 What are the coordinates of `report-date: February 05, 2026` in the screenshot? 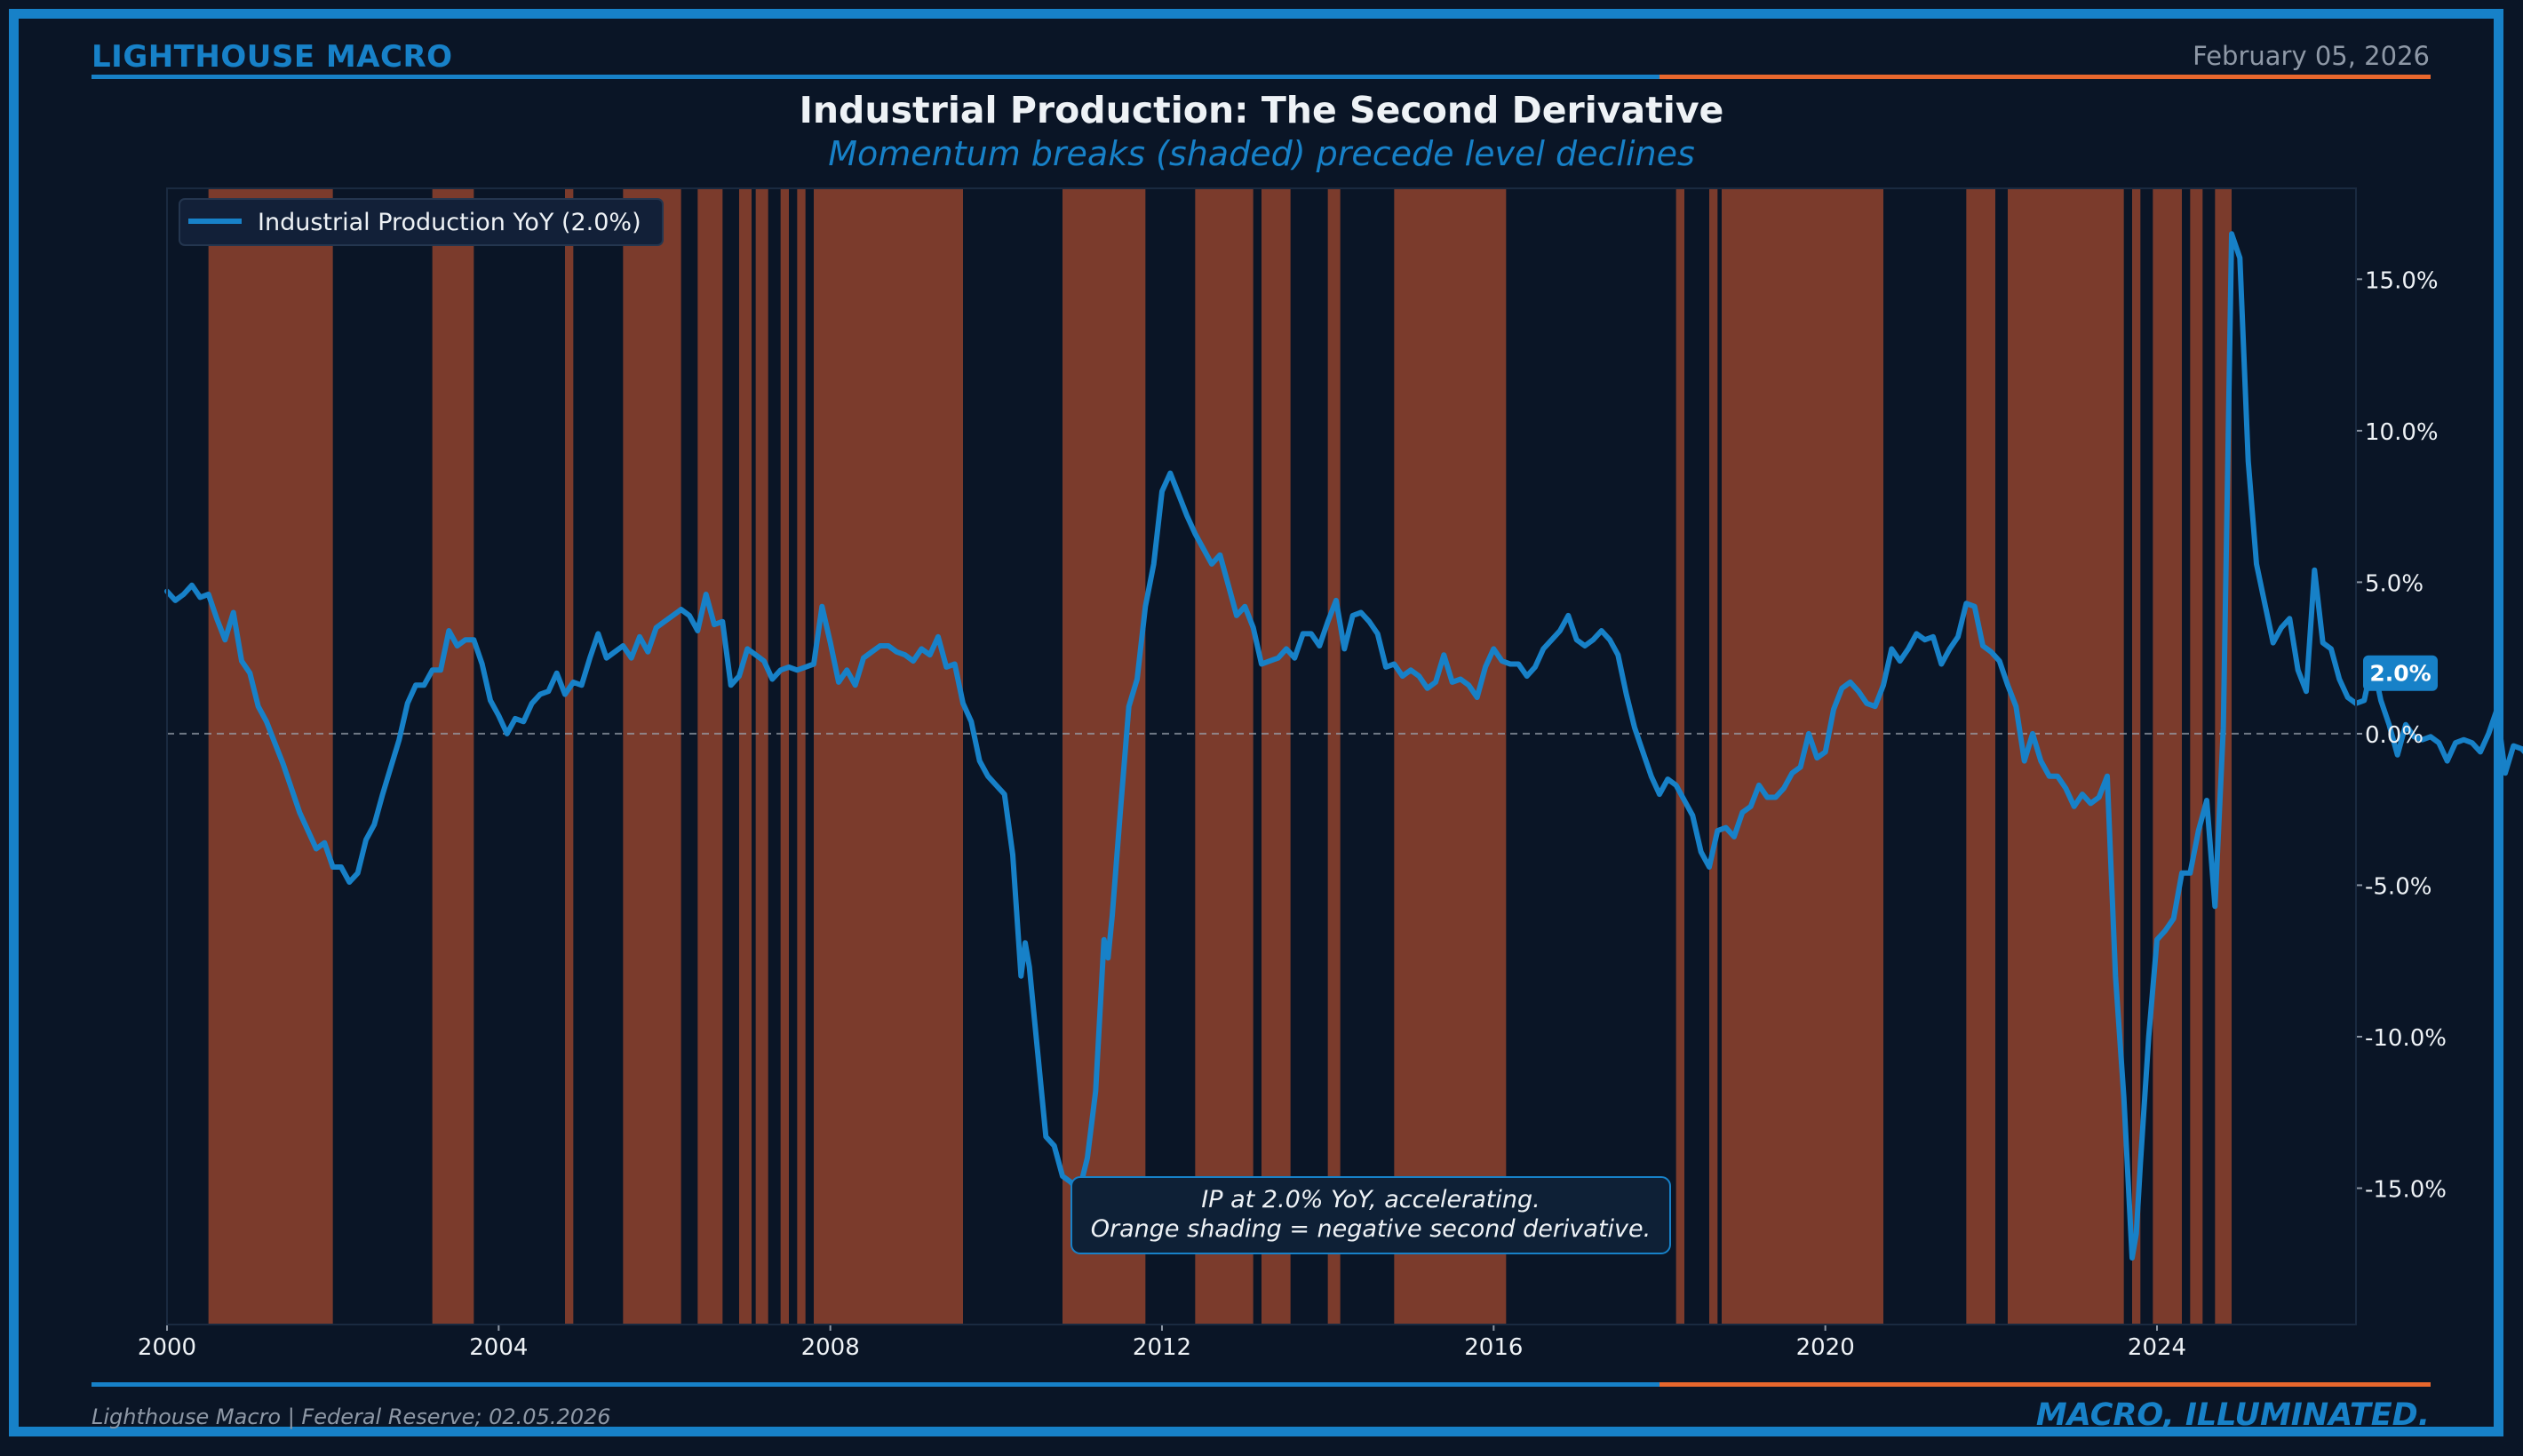 It's located at (2311, 56).